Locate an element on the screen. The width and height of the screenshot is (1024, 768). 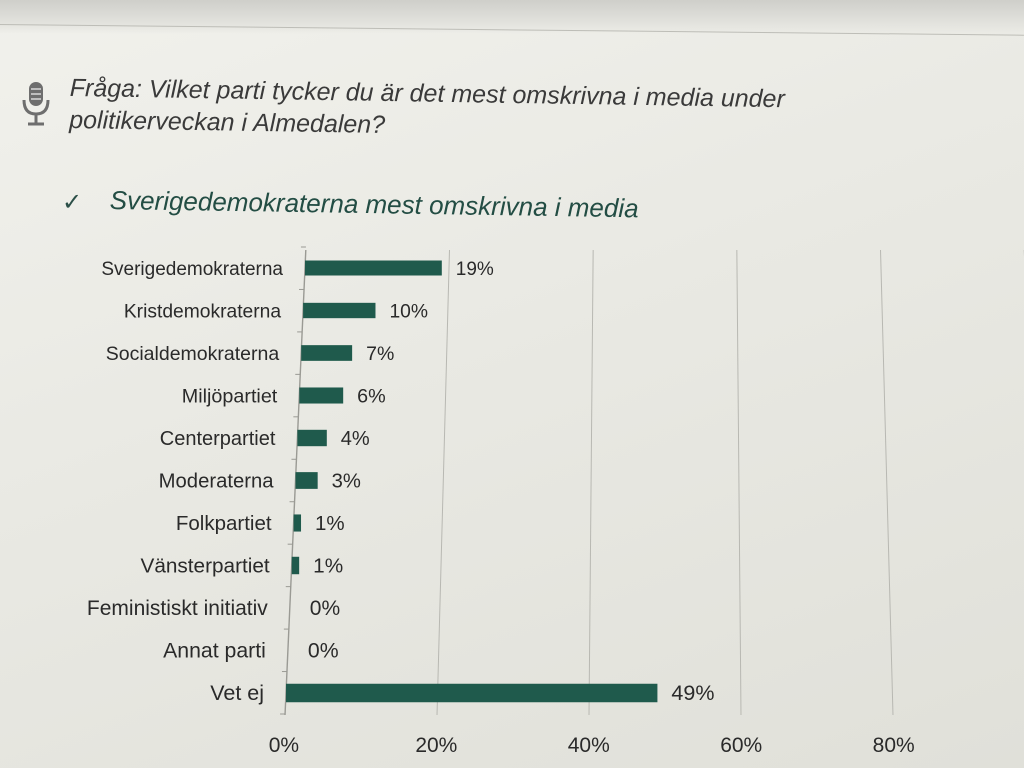
value-label: 3% is located at coordinates (346, 482).